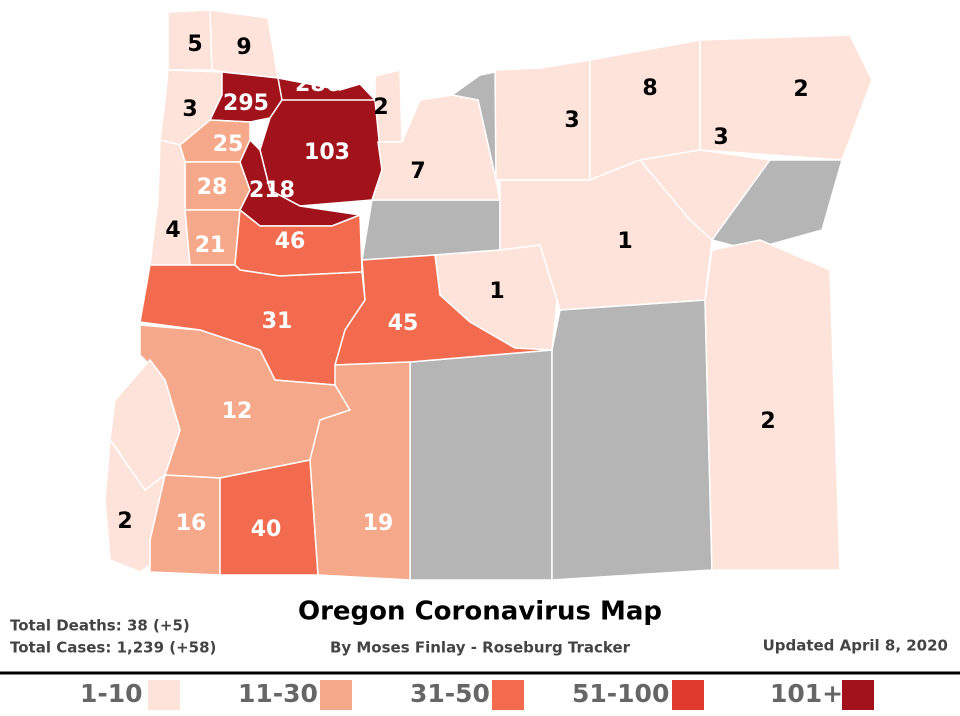 The width and height of the screenshot is (960, 716). Describe the element at coordinates (403, 323) in the screenshot. I see `county-case-count: 45` at that location.